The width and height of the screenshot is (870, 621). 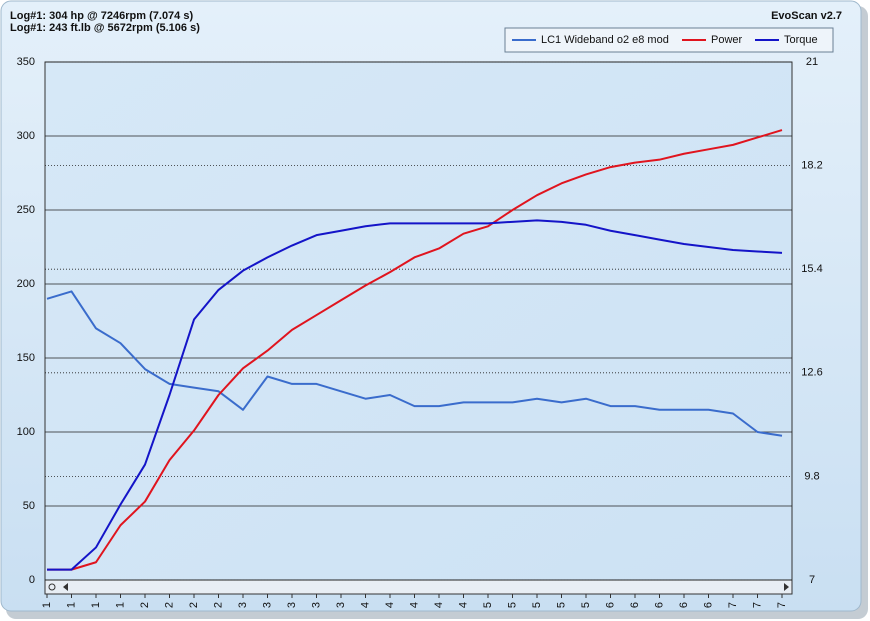 I want to click on peak-torque: Log#1: 243 ft.lb @ 5672rpm (5.106 s), so click(x=105, y=28).